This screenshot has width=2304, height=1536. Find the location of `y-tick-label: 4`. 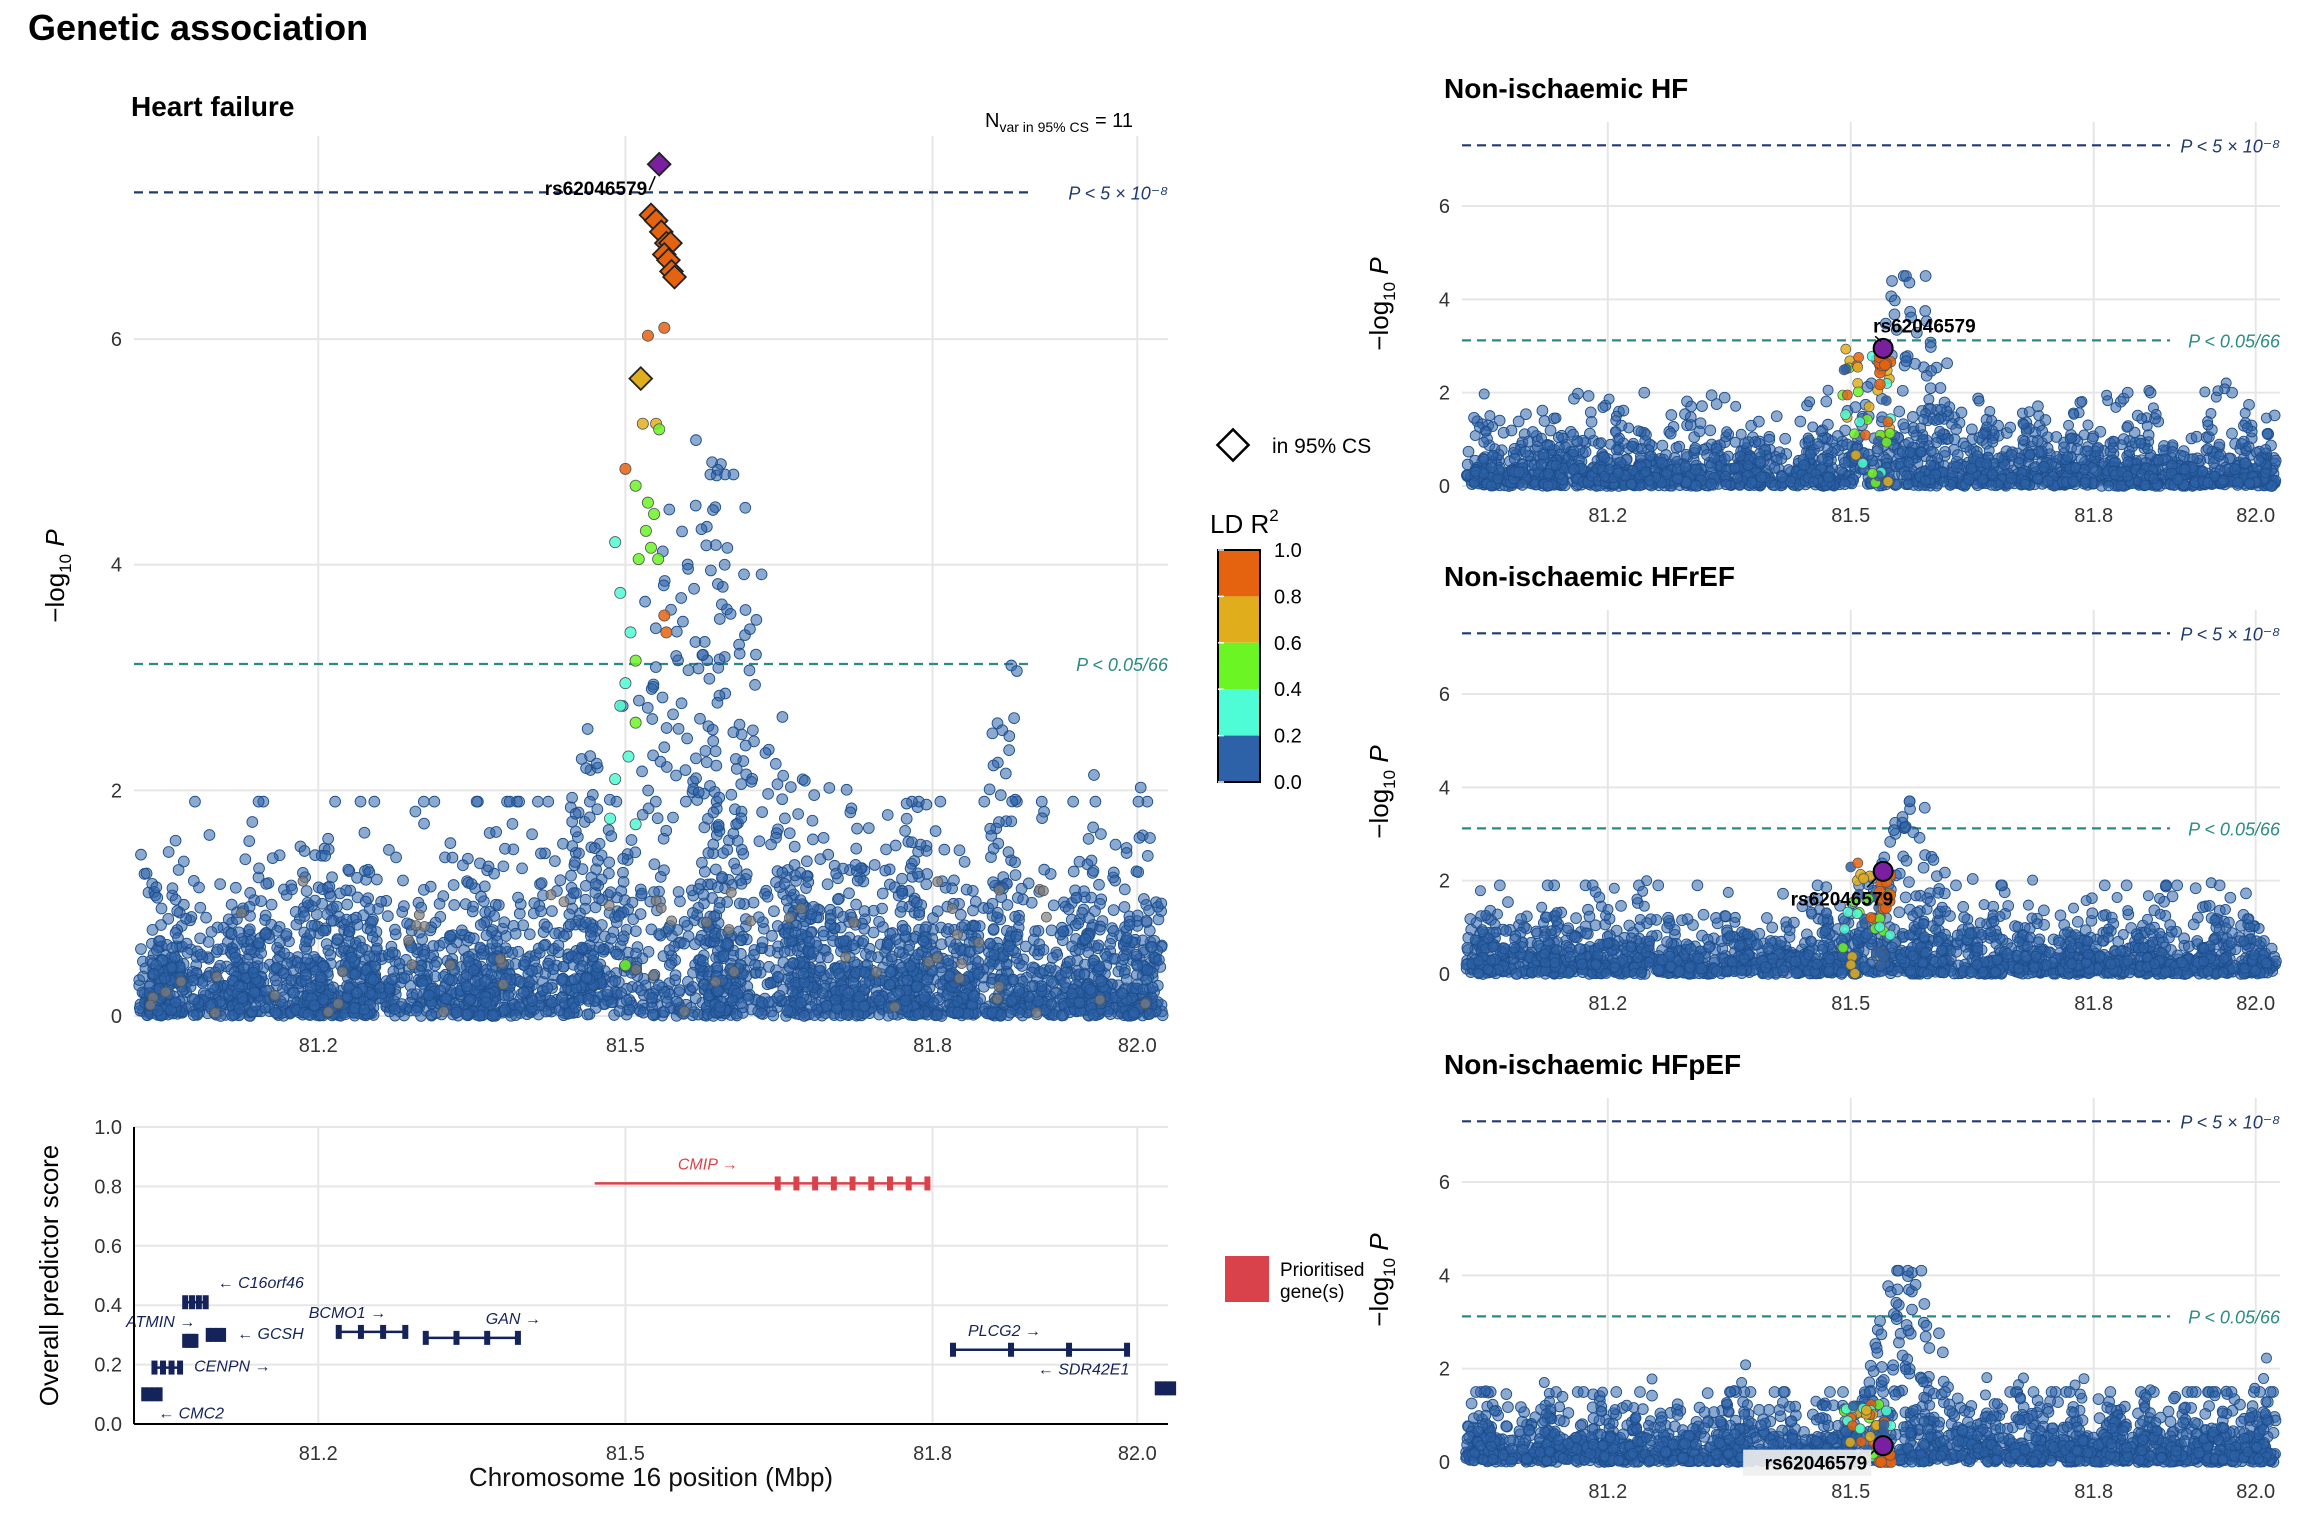

y-tick-label: 4 is located at coordinates (116, 566).